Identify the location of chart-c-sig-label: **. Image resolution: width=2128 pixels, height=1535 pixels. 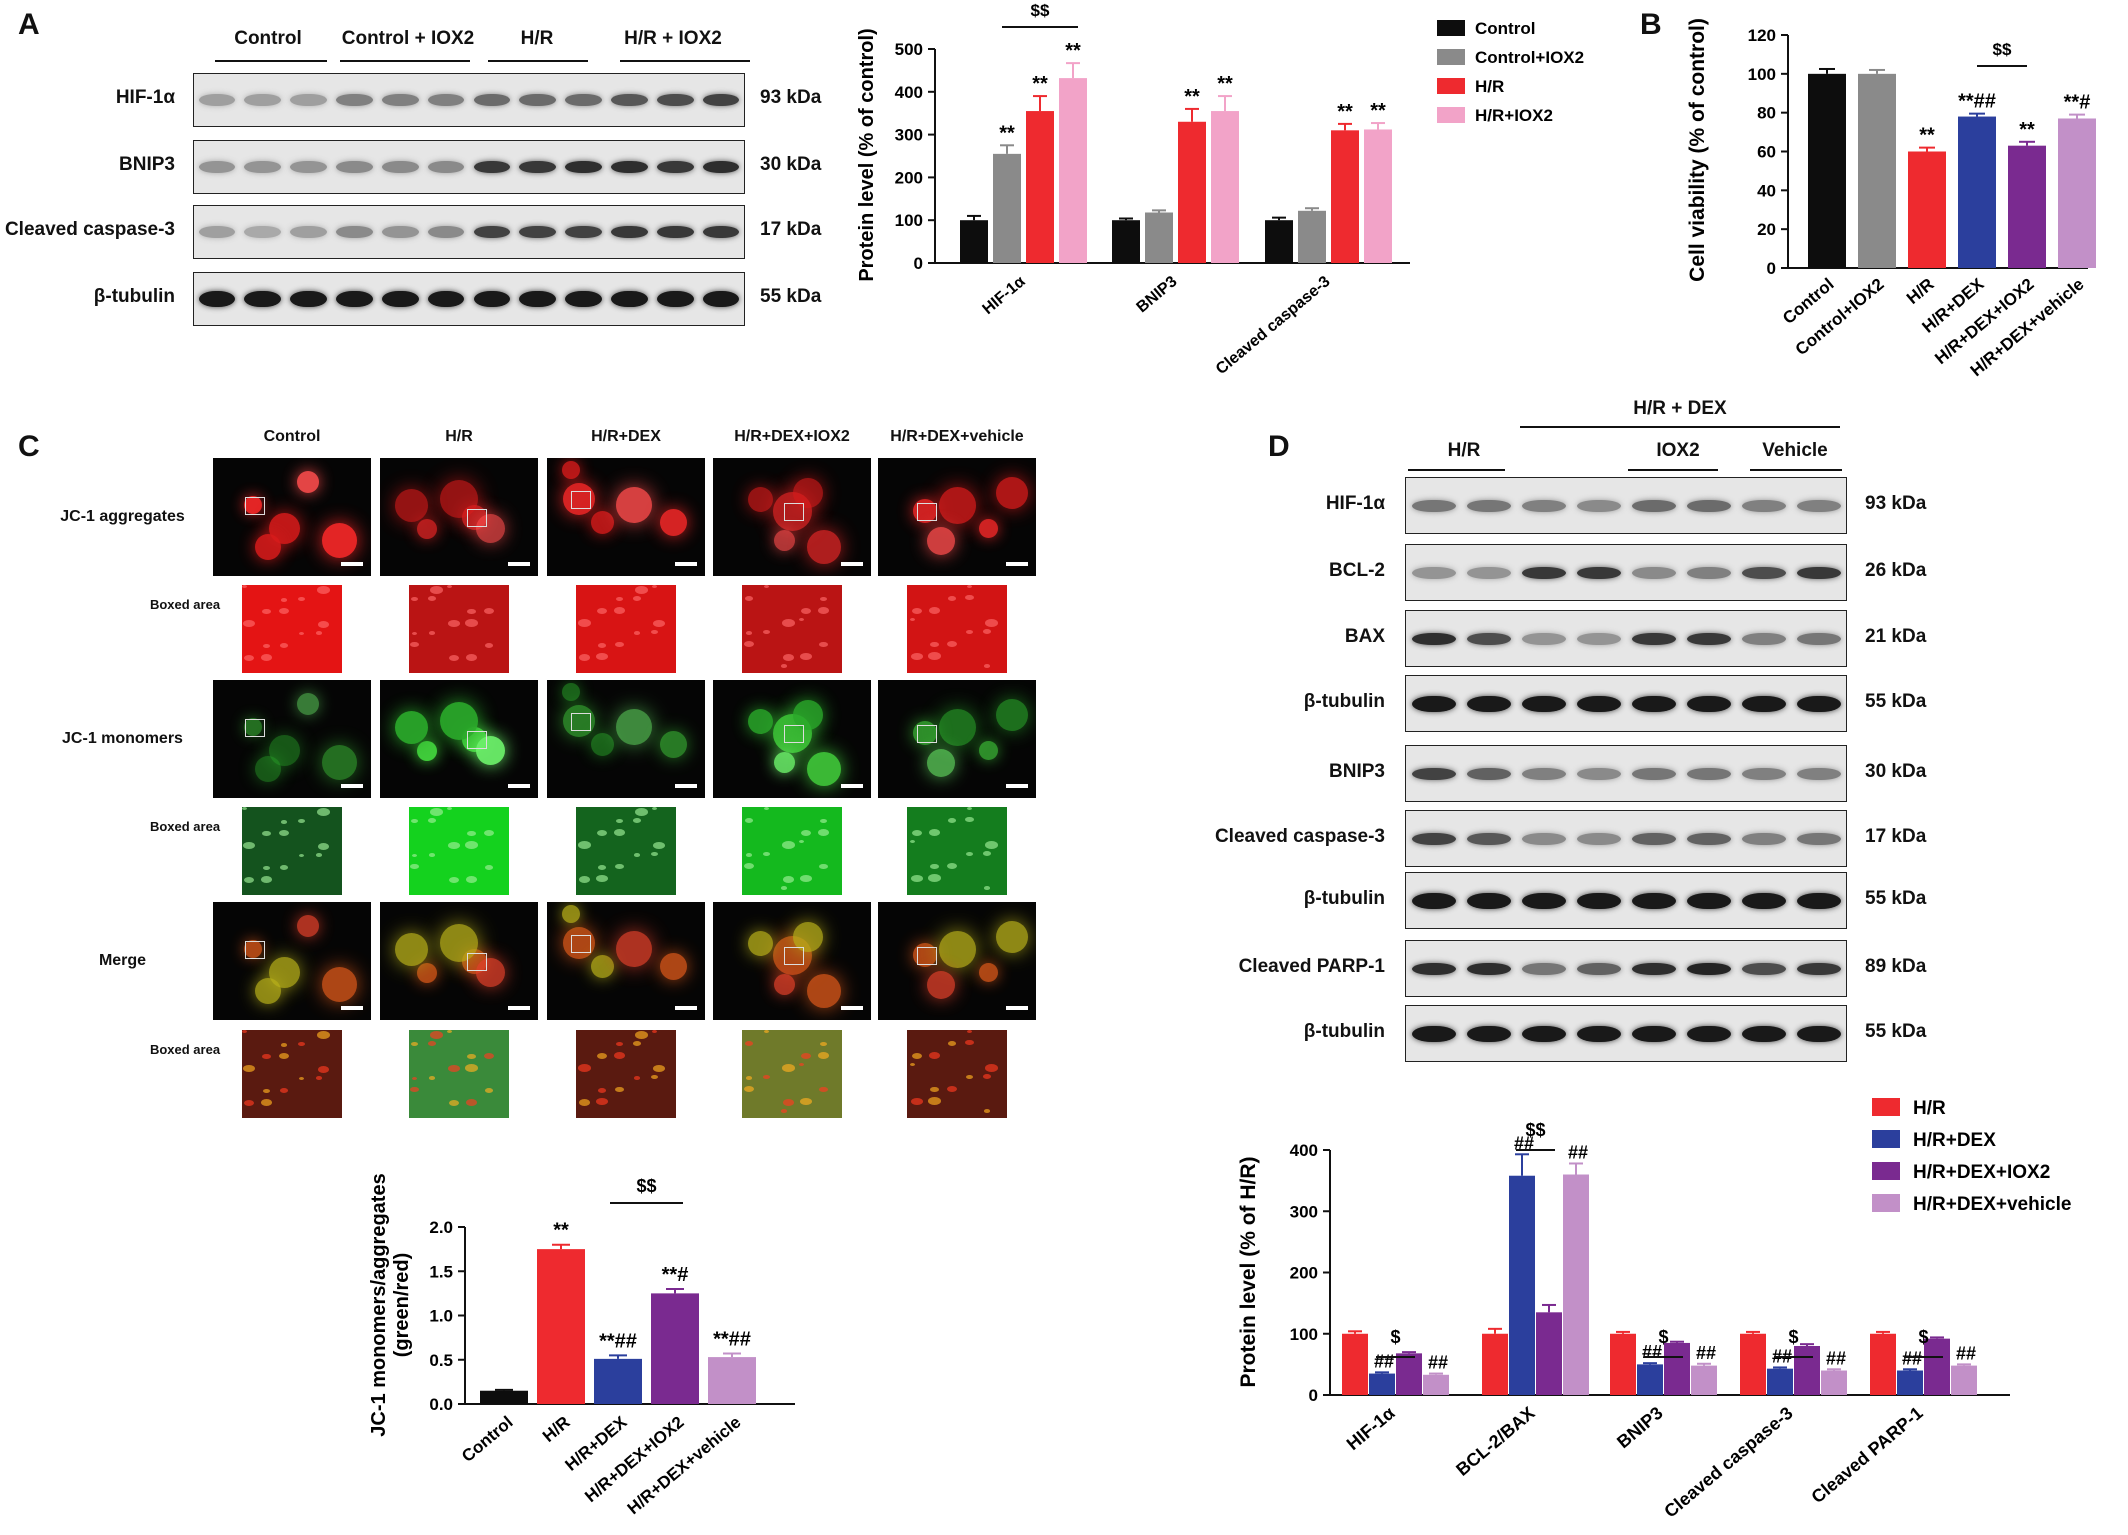
(561, 1231).